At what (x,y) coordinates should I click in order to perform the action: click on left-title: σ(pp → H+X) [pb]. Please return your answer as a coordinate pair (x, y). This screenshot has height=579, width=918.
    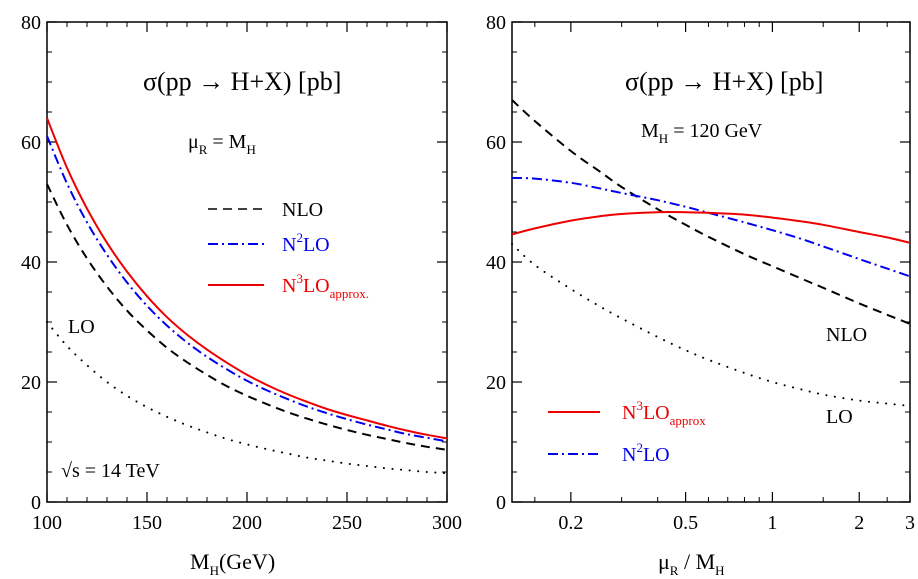
    Looking at the image, I should click on (242, 81).